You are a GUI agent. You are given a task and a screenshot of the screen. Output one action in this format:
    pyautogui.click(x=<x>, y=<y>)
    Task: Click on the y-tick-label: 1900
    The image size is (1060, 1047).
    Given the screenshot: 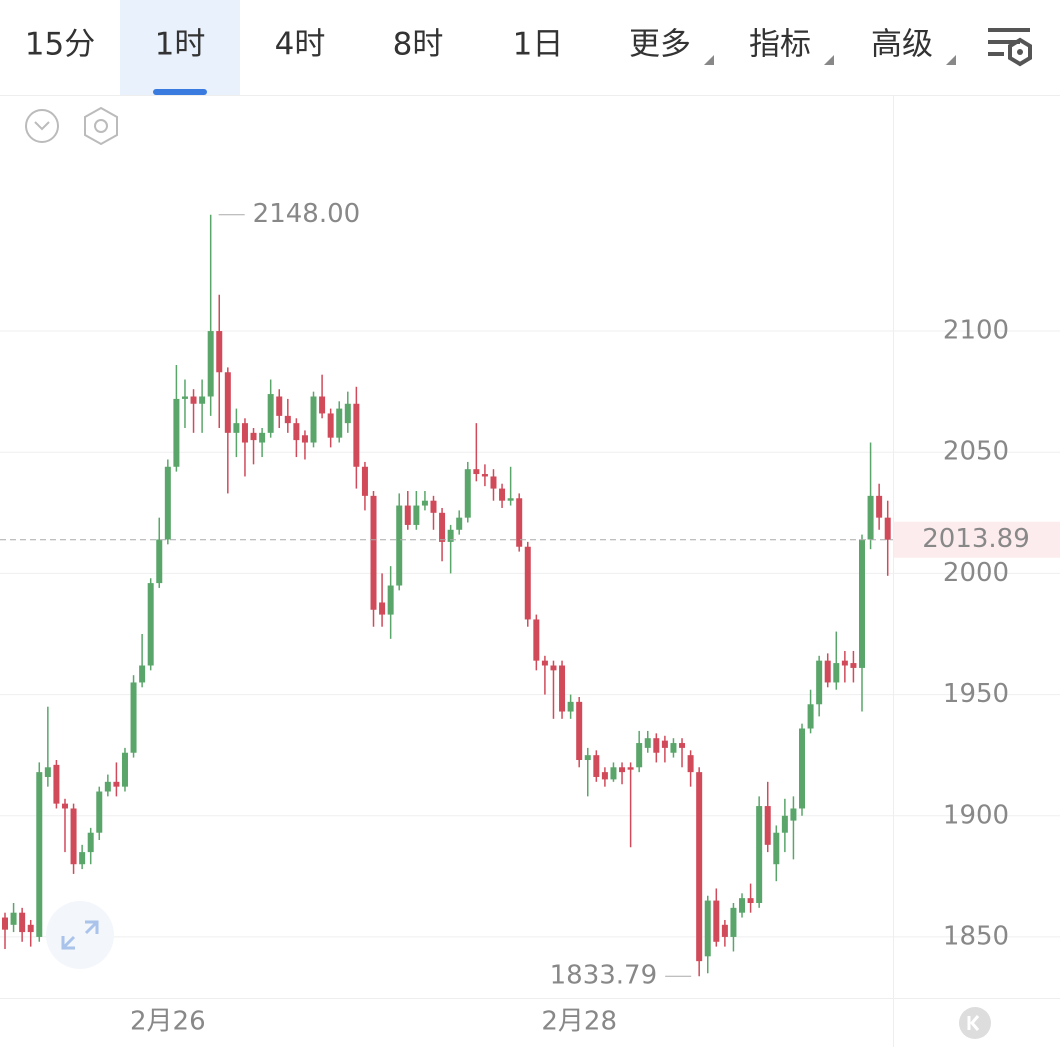 What is the action you would take?
    pyautogui.click(x=976, y=815)
    